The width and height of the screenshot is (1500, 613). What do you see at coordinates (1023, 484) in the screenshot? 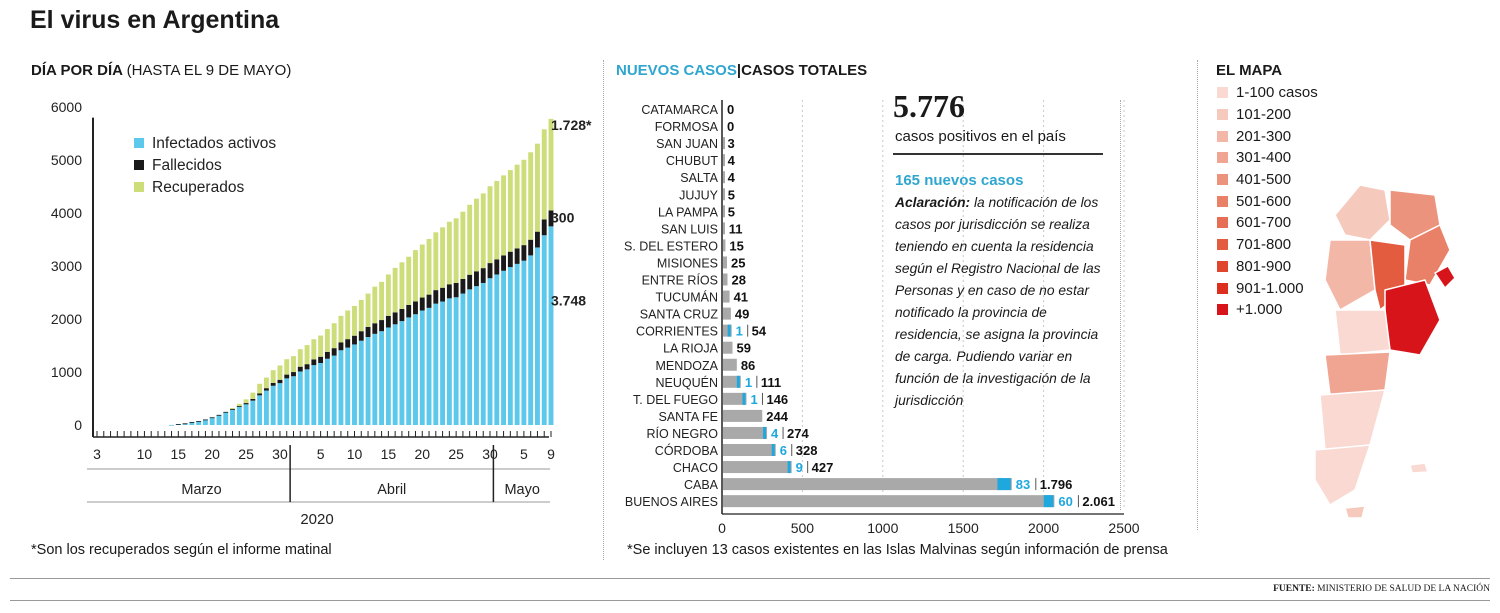
I see `new-value-label: 83` at bounding box center [1023, 484].